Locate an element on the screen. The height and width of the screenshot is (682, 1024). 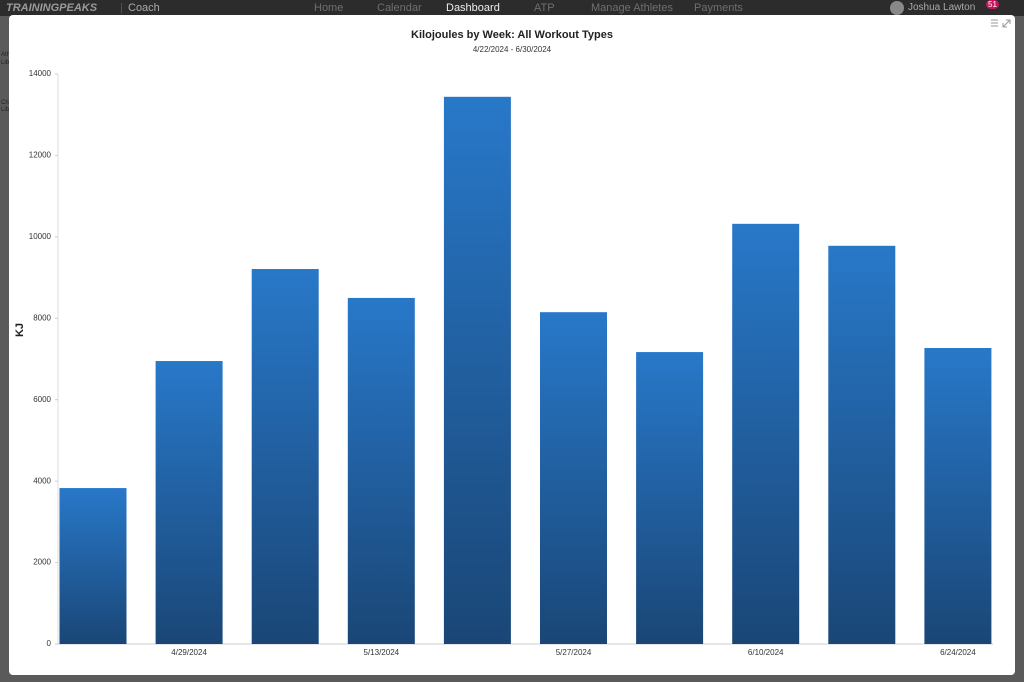
notification-badge: 51 is located at coordinates (992, 4).